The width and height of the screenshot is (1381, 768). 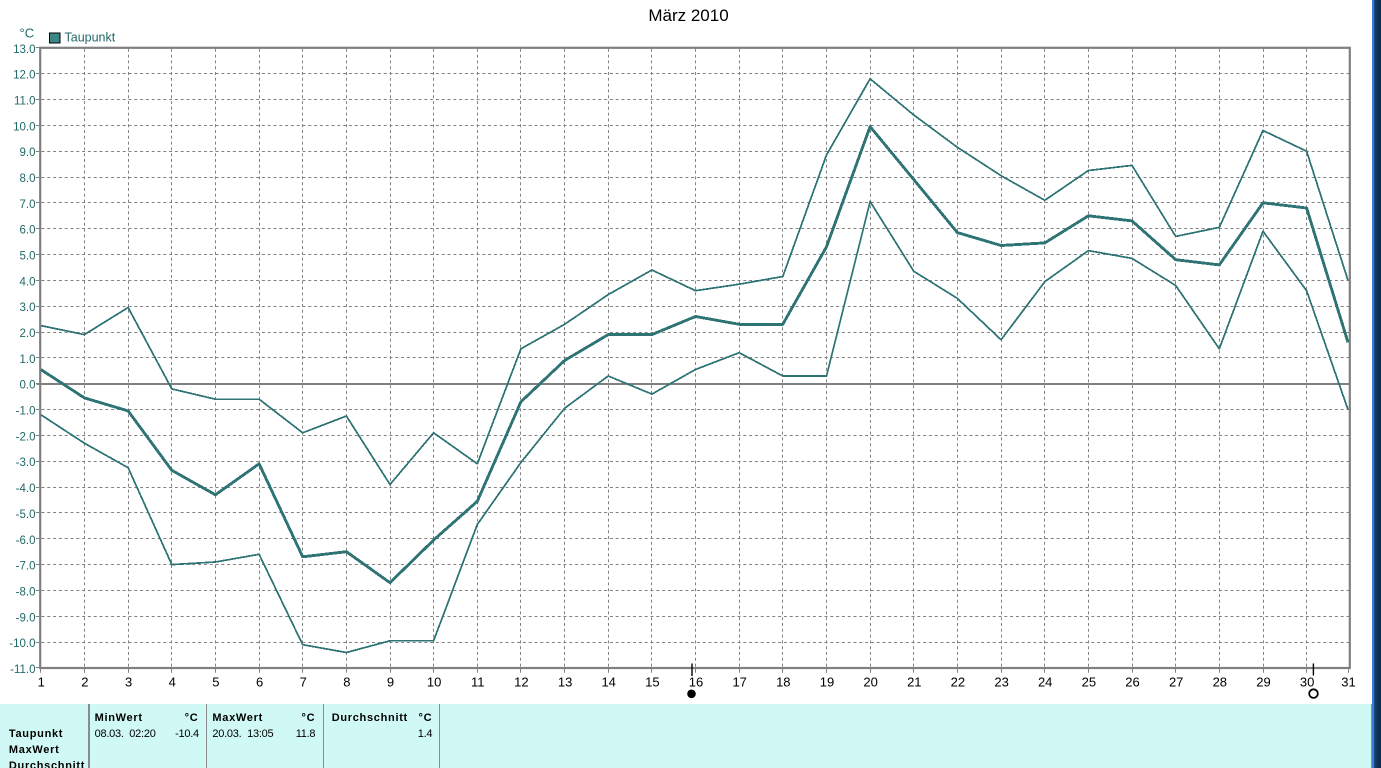 I want to click on svg-text: 3, so click(x=128, y=682).